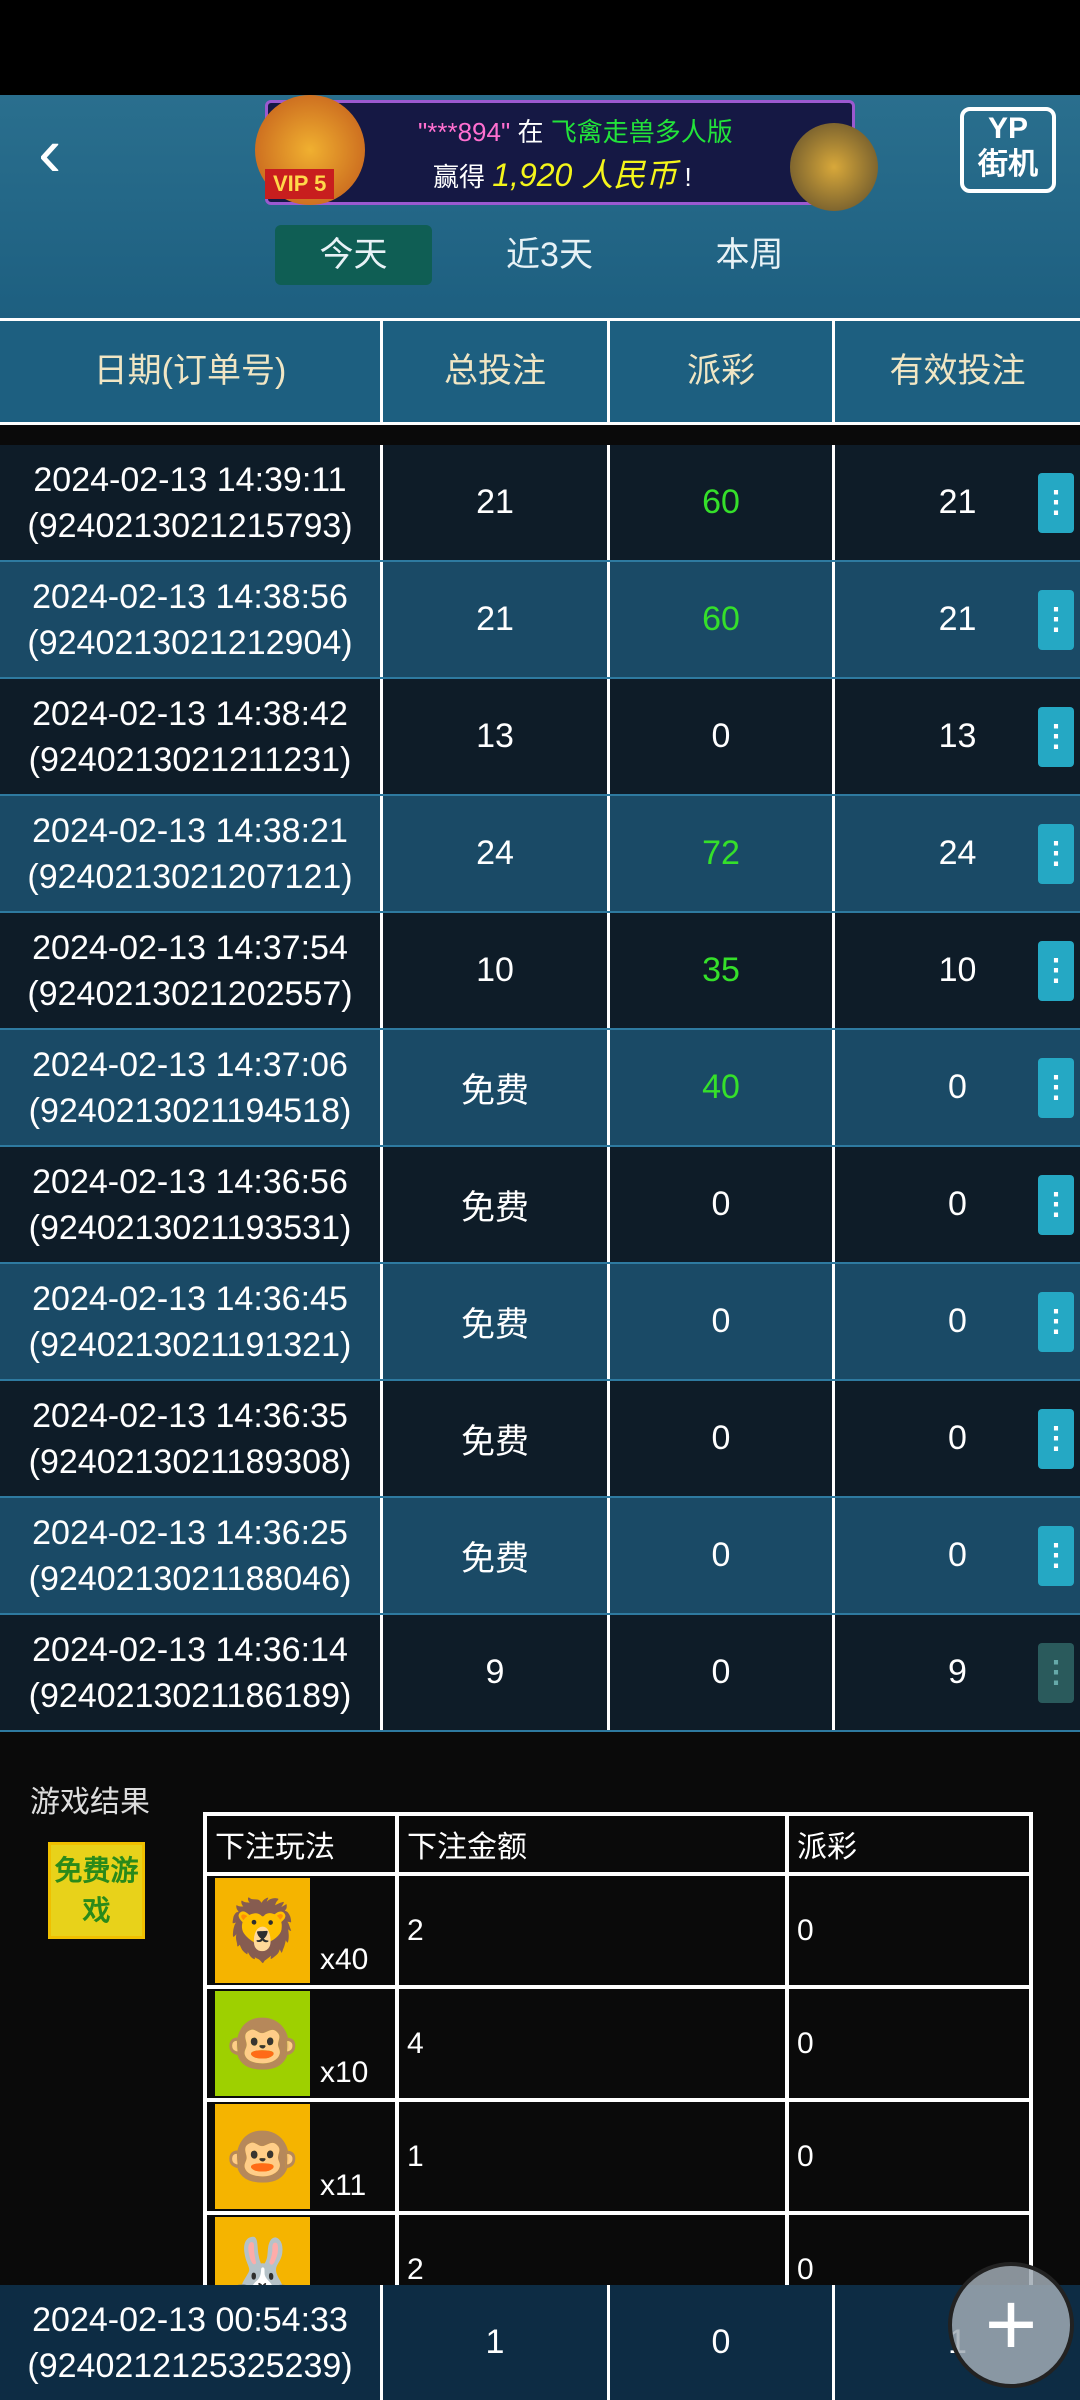 The image size is (1080, 2400). What do you see at coordinates (957, 1672) in the screenshot?
I see `row-valid: 9` at bounding box center [957, 1672].